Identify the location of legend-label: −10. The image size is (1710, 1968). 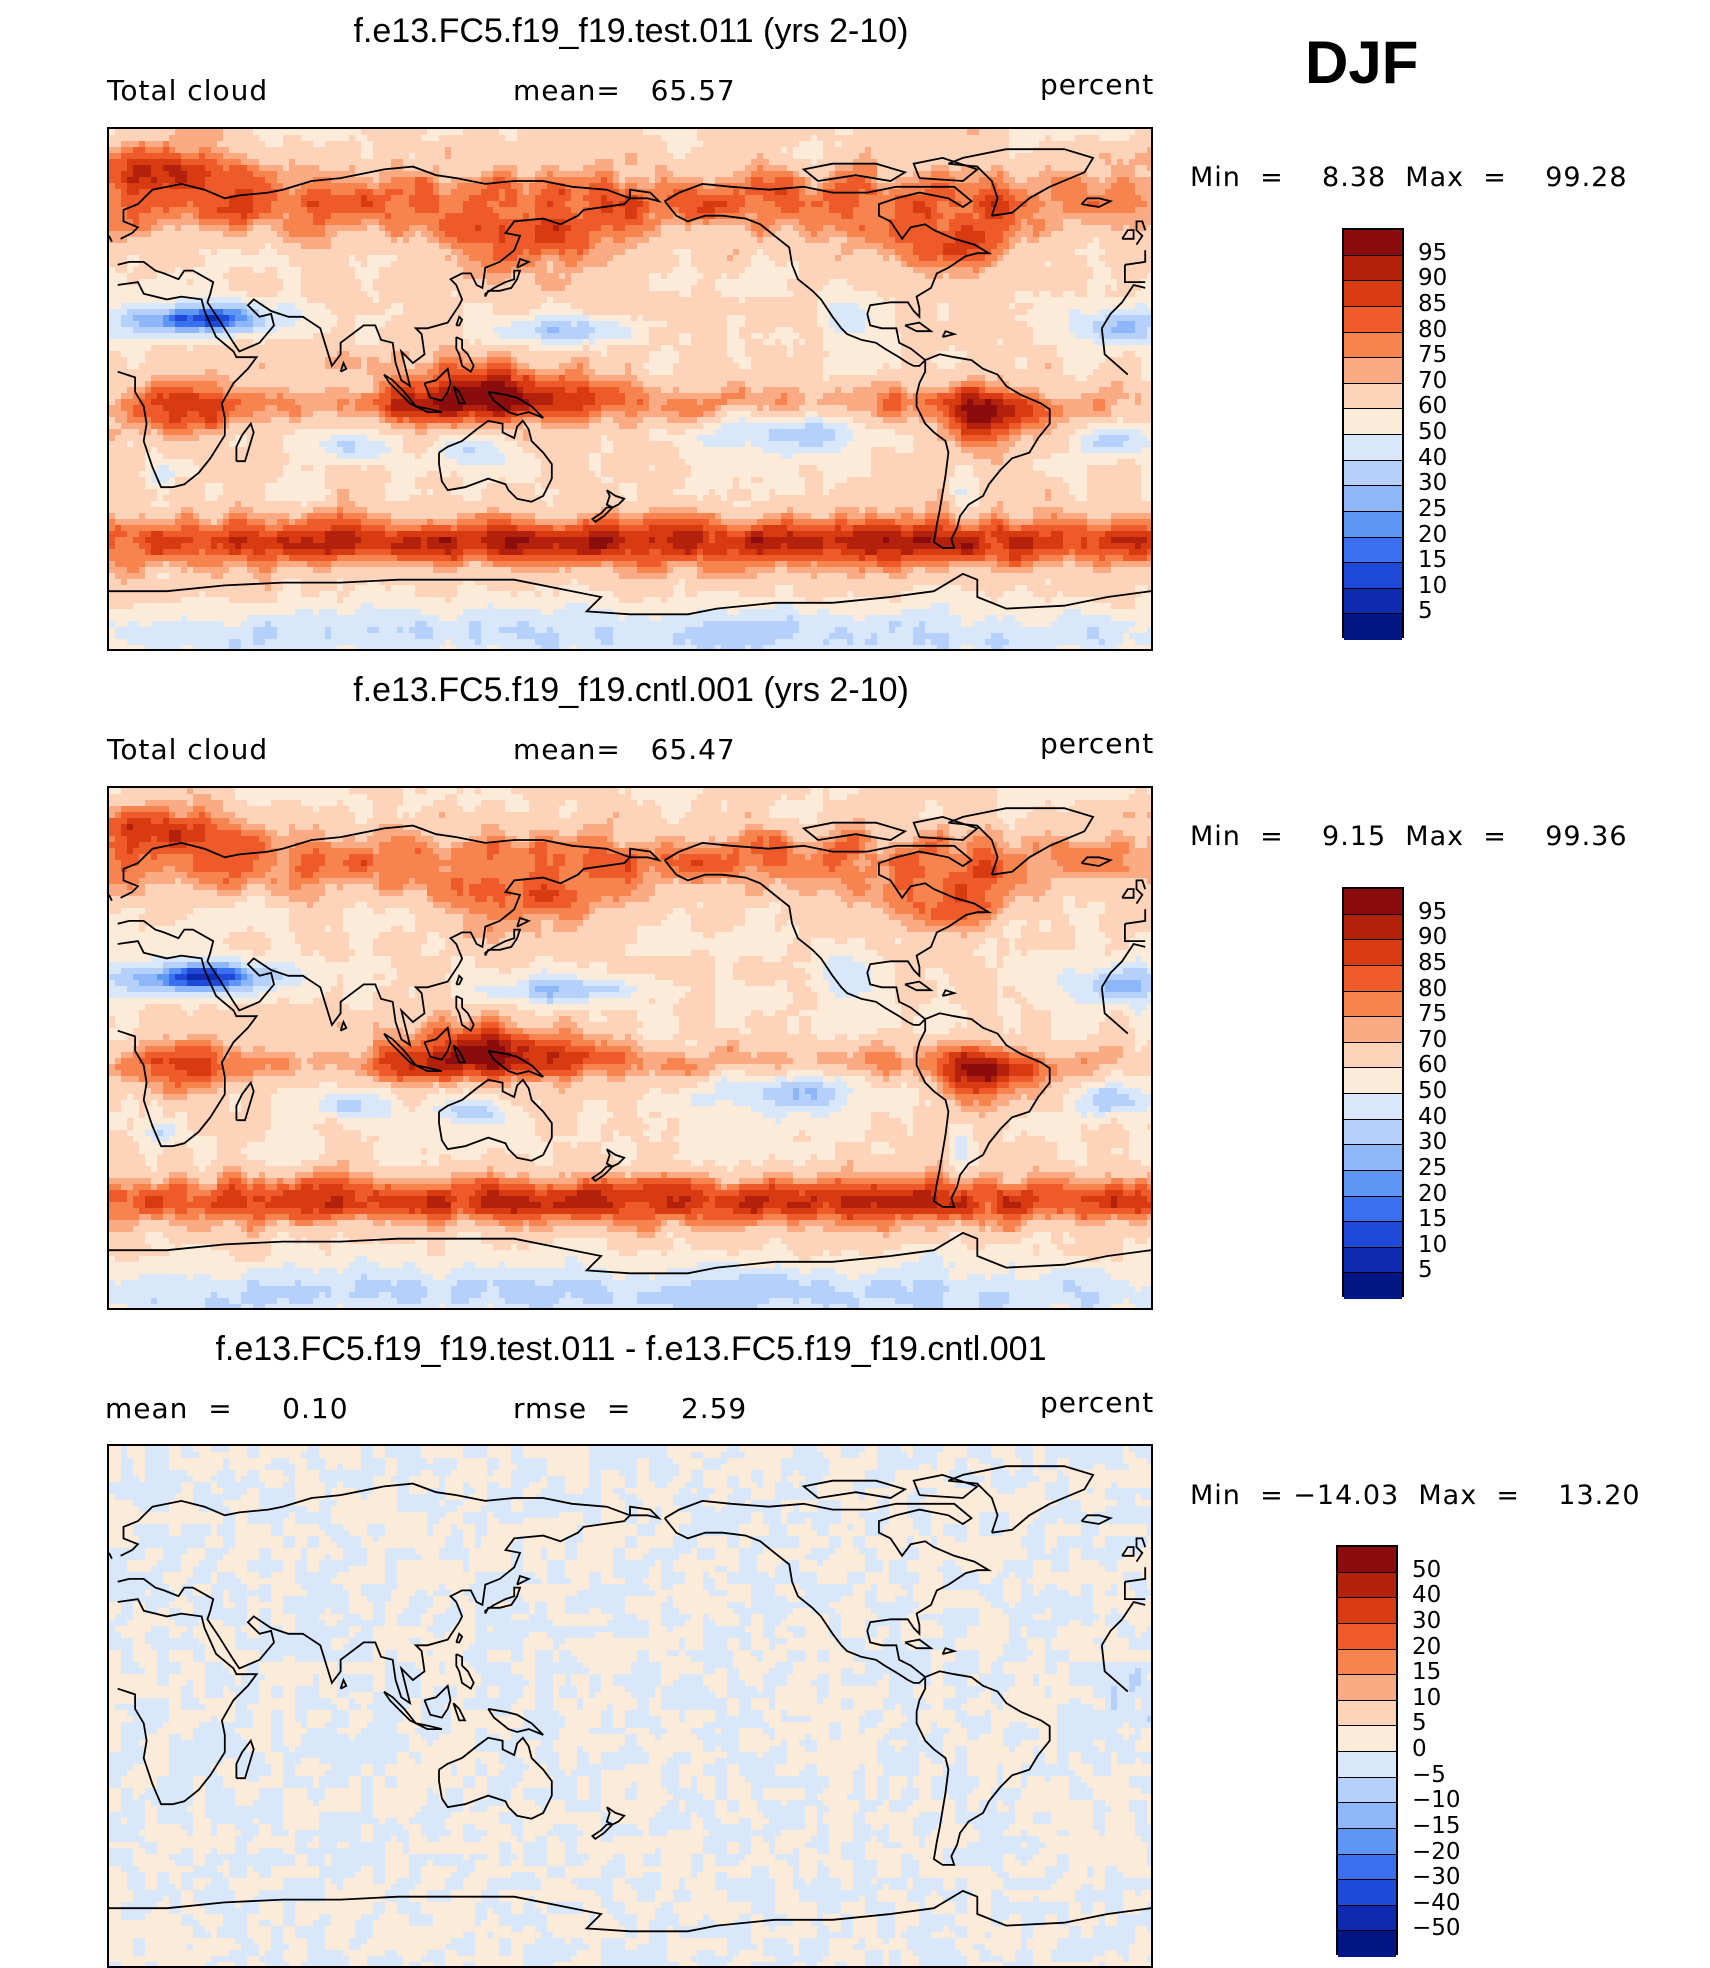
(1436, 1800).